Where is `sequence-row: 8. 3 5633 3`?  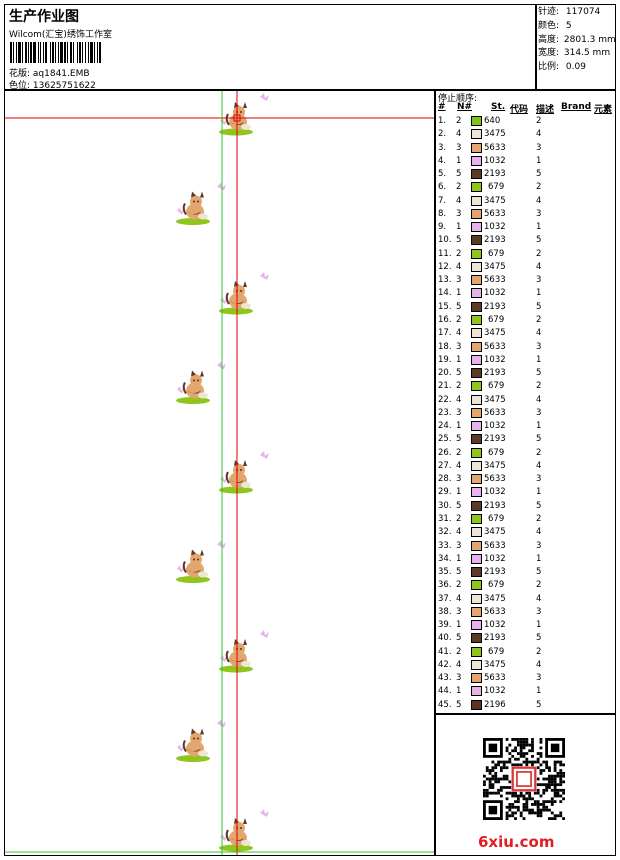
sequence-row: 8. 3 5633 3 is located at coordinates (526, 214).